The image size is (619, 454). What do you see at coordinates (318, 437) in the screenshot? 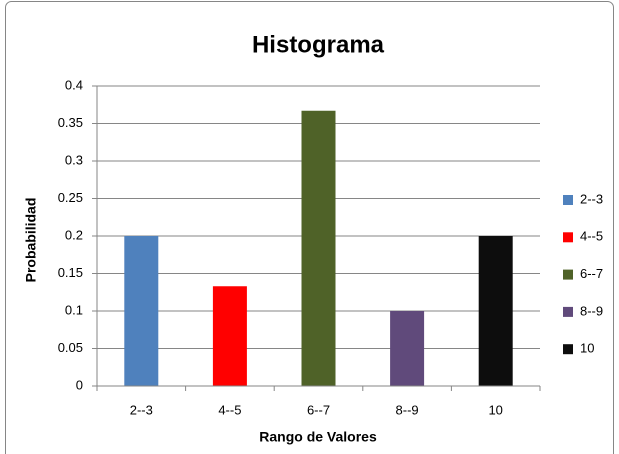
I see `x-axis-title: Rango de Valores` at bounding box center [318, 437].